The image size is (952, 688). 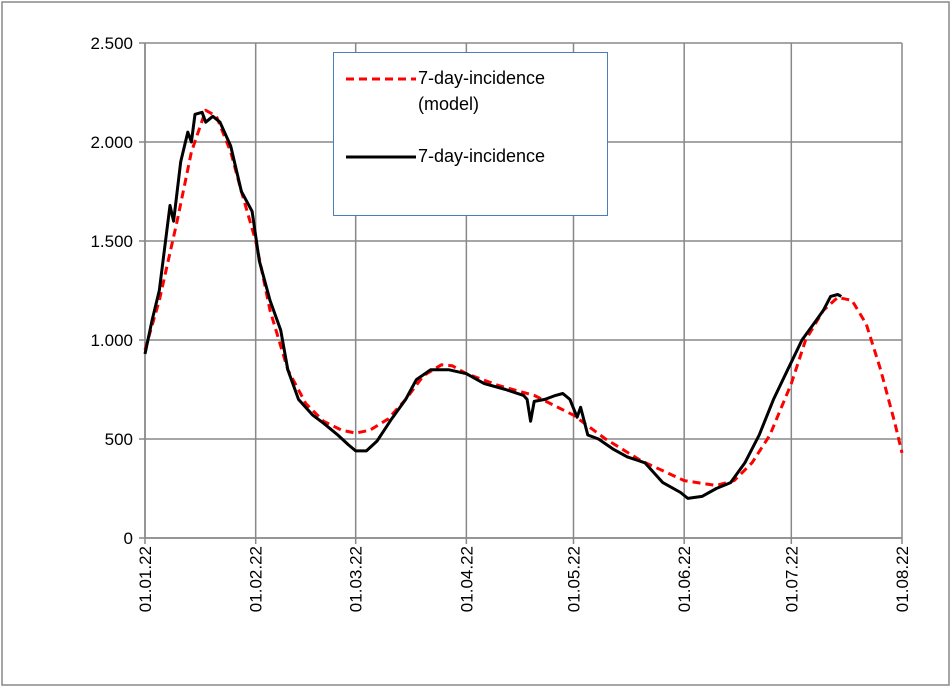 What do you see at coordinates (482, 91) in the screenshot?
I see `legend-label: 7-day-incidence (model)` at bounding box center [482, 91].